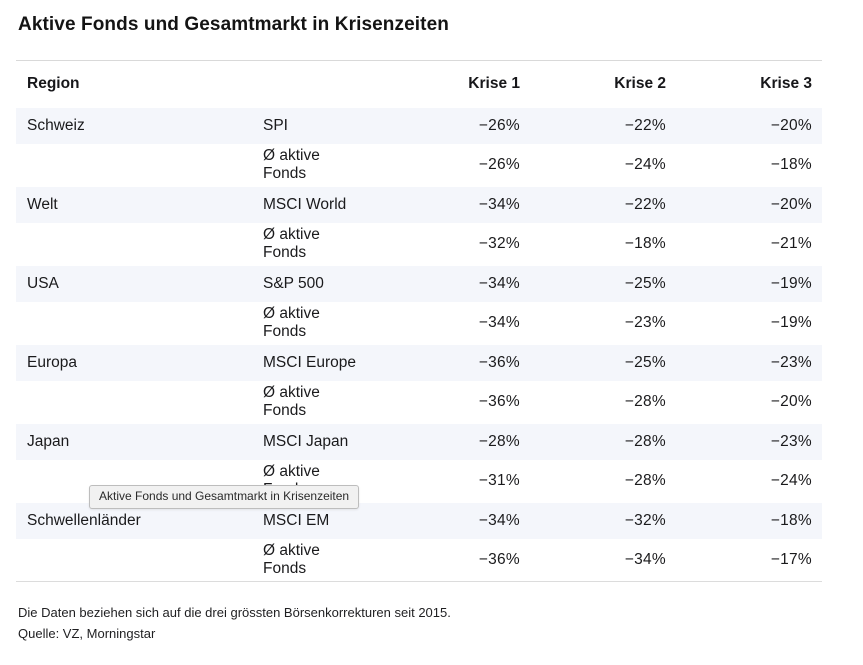 This screenshot has width=863, height=665. What do you see at coordinates (84, 520) in the screenshot?
I see `region-cell: Schwellenländer` at bounding box center [84, 520].